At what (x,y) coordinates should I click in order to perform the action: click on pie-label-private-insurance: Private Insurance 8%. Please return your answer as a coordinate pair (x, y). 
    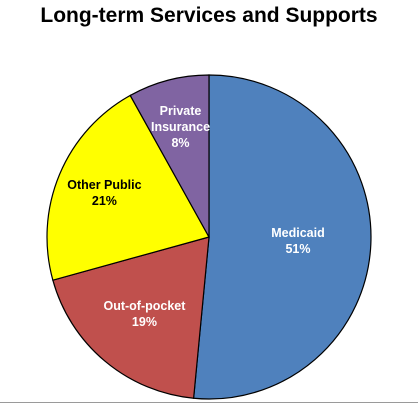
    Looking at the image, I should click on (180, 127).